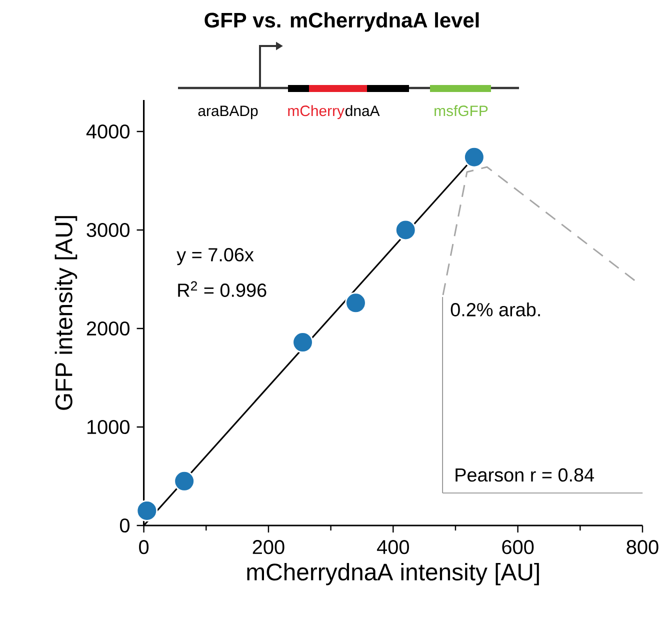  Describe the element at coordinates (125, 525) in the screenshot. I see `y-tick-label: 0` at that location.